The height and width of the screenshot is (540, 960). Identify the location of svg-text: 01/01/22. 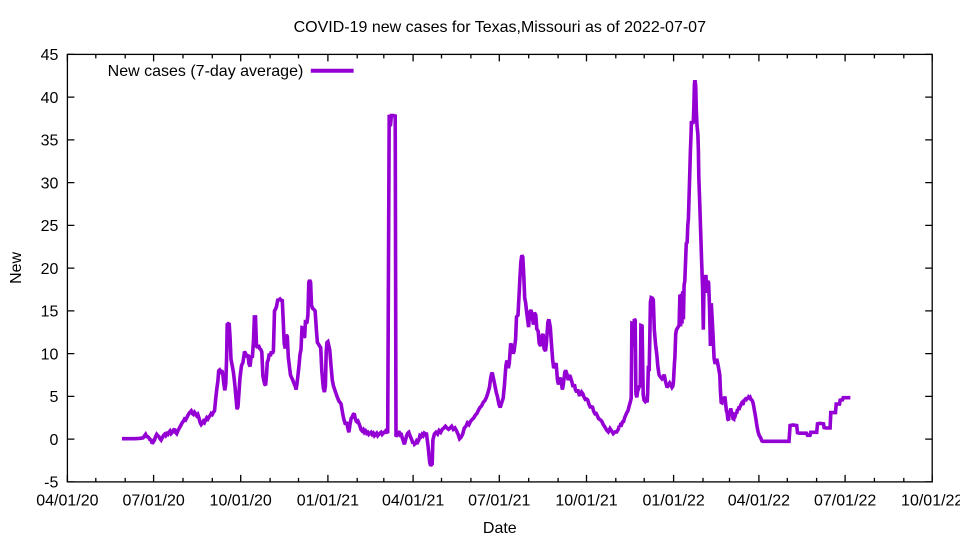
(673, 501).